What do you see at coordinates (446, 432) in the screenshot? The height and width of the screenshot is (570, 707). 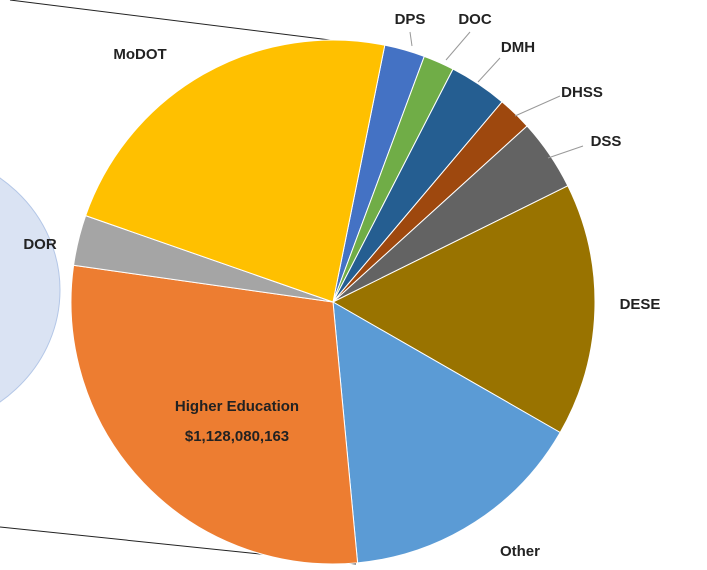 I see `pie-slice` at bounding box center [446, 432].